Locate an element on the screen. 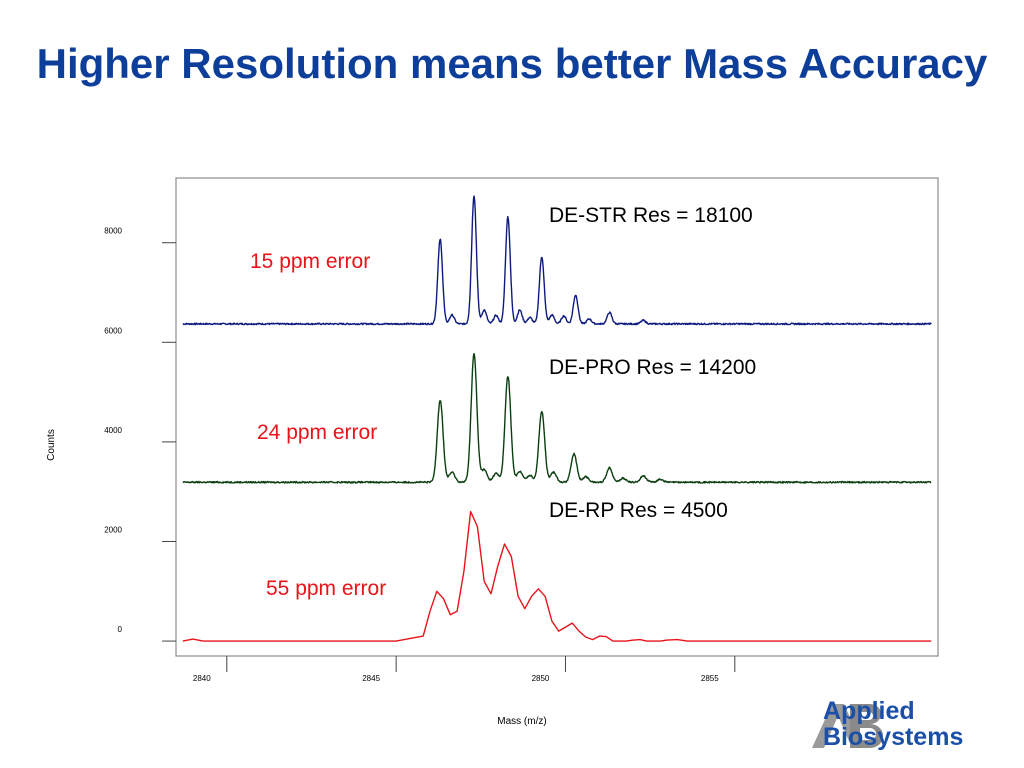  logo-line-applied: Applied is located at coordinates (869, 711).